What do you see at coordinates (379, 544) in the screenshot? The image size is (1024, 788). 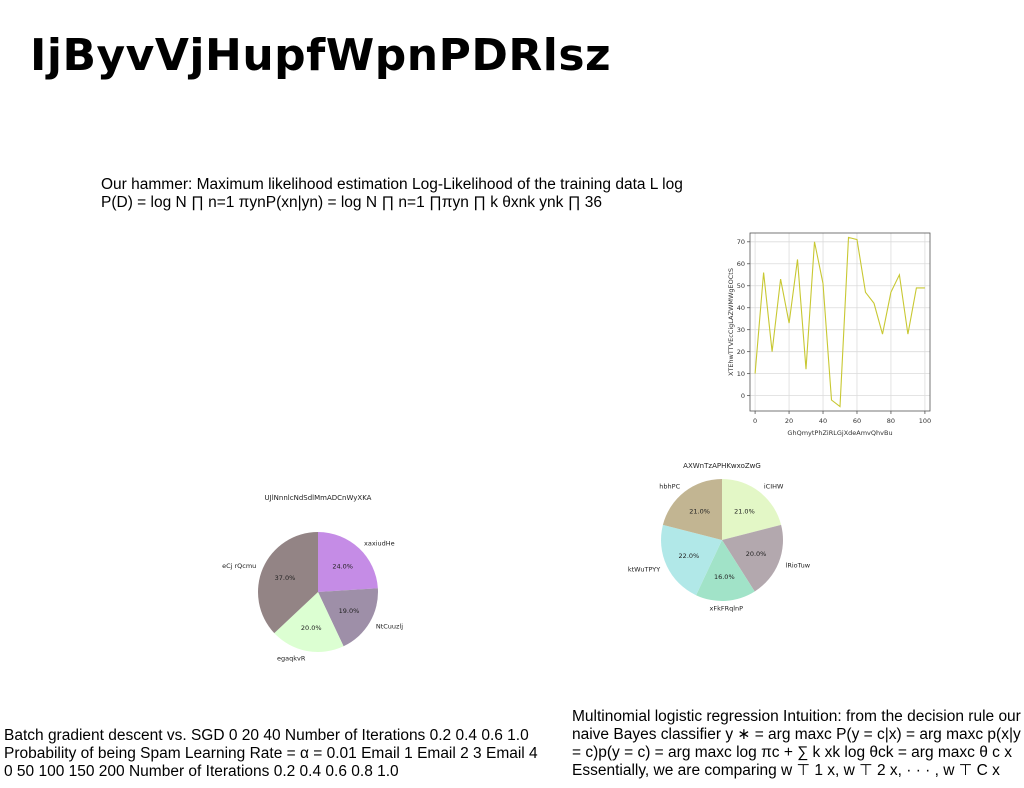 I see `pie-label: xaxiudHe` at bounding box center [379, 544].